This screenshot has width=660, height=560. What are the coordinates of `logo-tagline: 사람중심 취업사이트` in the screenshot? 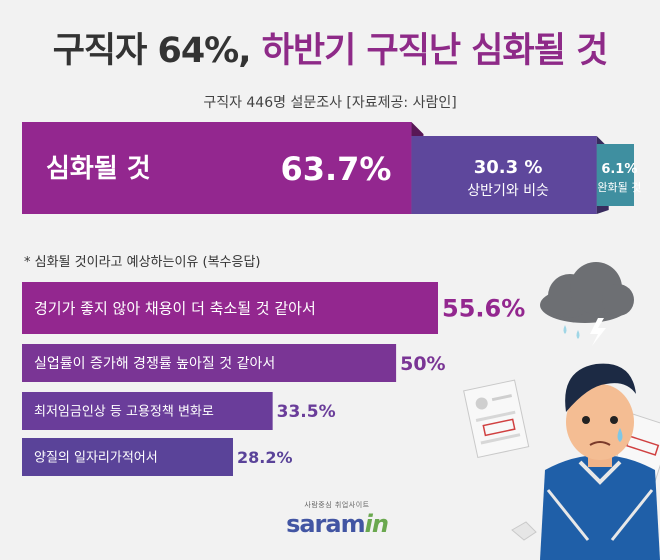 It's located at (337, 505).